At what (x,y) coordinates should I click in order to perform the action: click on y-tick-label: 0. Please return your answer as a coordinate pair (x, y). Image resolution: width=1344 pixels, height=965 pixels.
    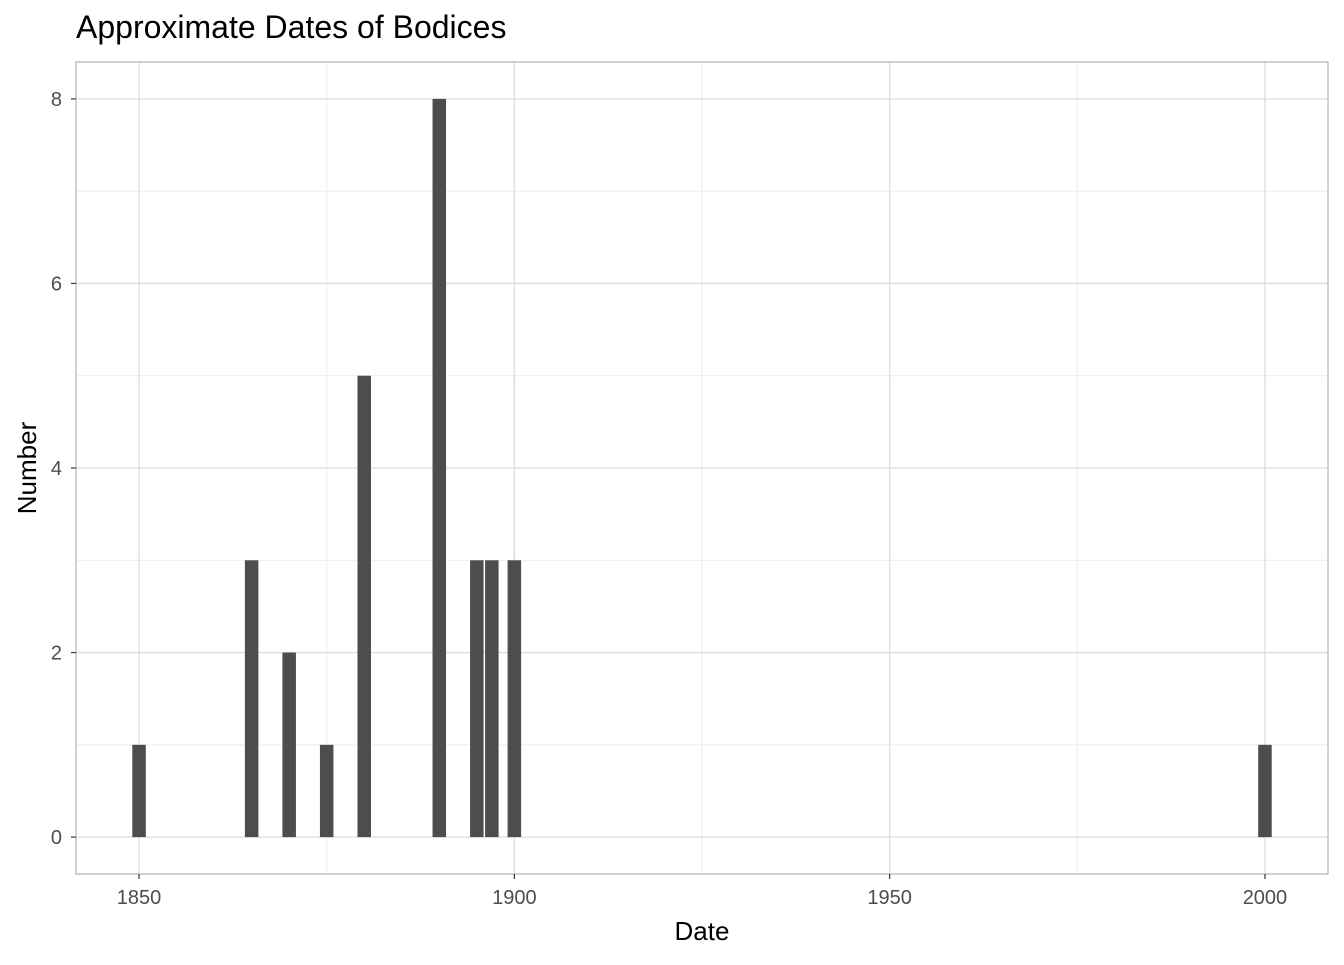
    Looking at the image, I should click on (56, 838).